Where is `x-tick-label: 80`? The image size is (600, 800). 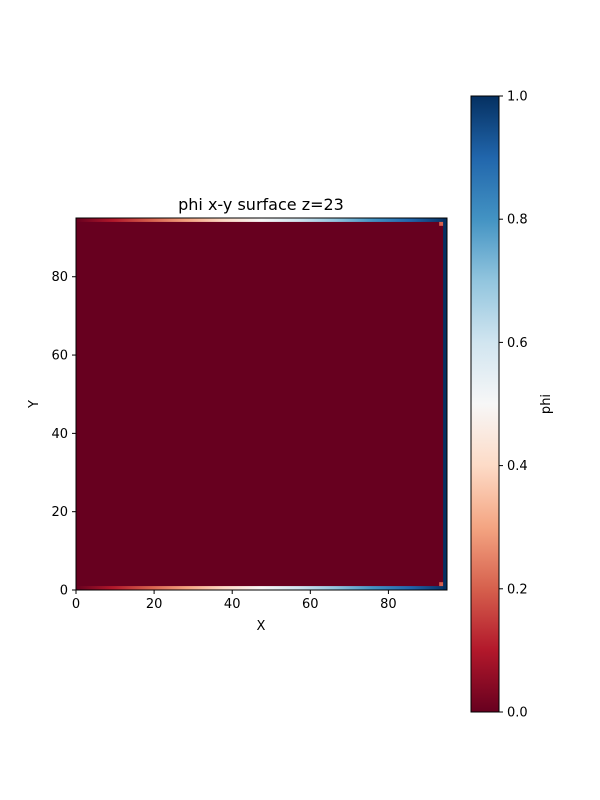 x-tick-label: 80 is located at coordinates (388, 604).